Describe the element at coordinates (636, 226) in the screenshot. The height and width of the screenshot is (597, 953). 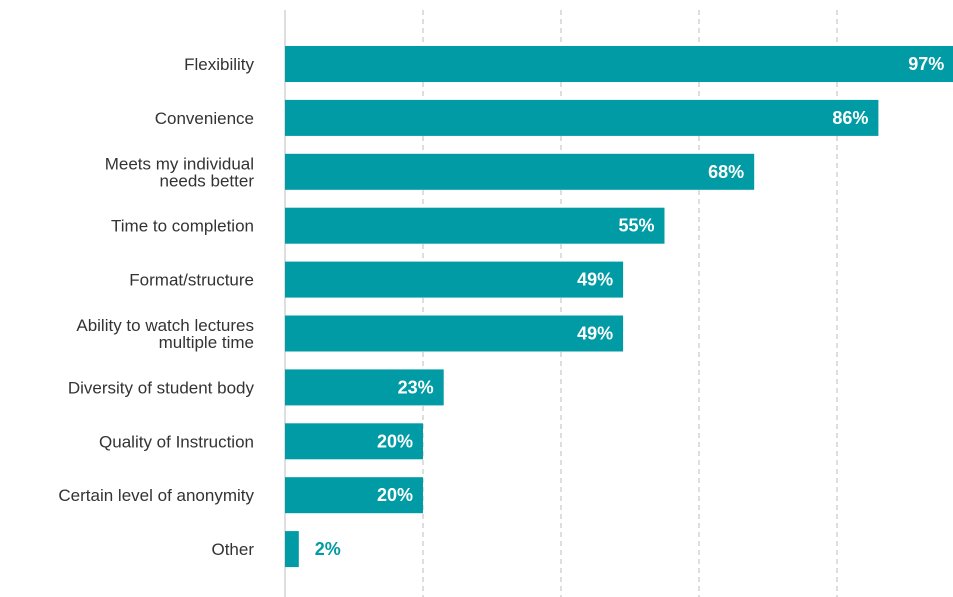
I see `data-label: 55%` at that location.